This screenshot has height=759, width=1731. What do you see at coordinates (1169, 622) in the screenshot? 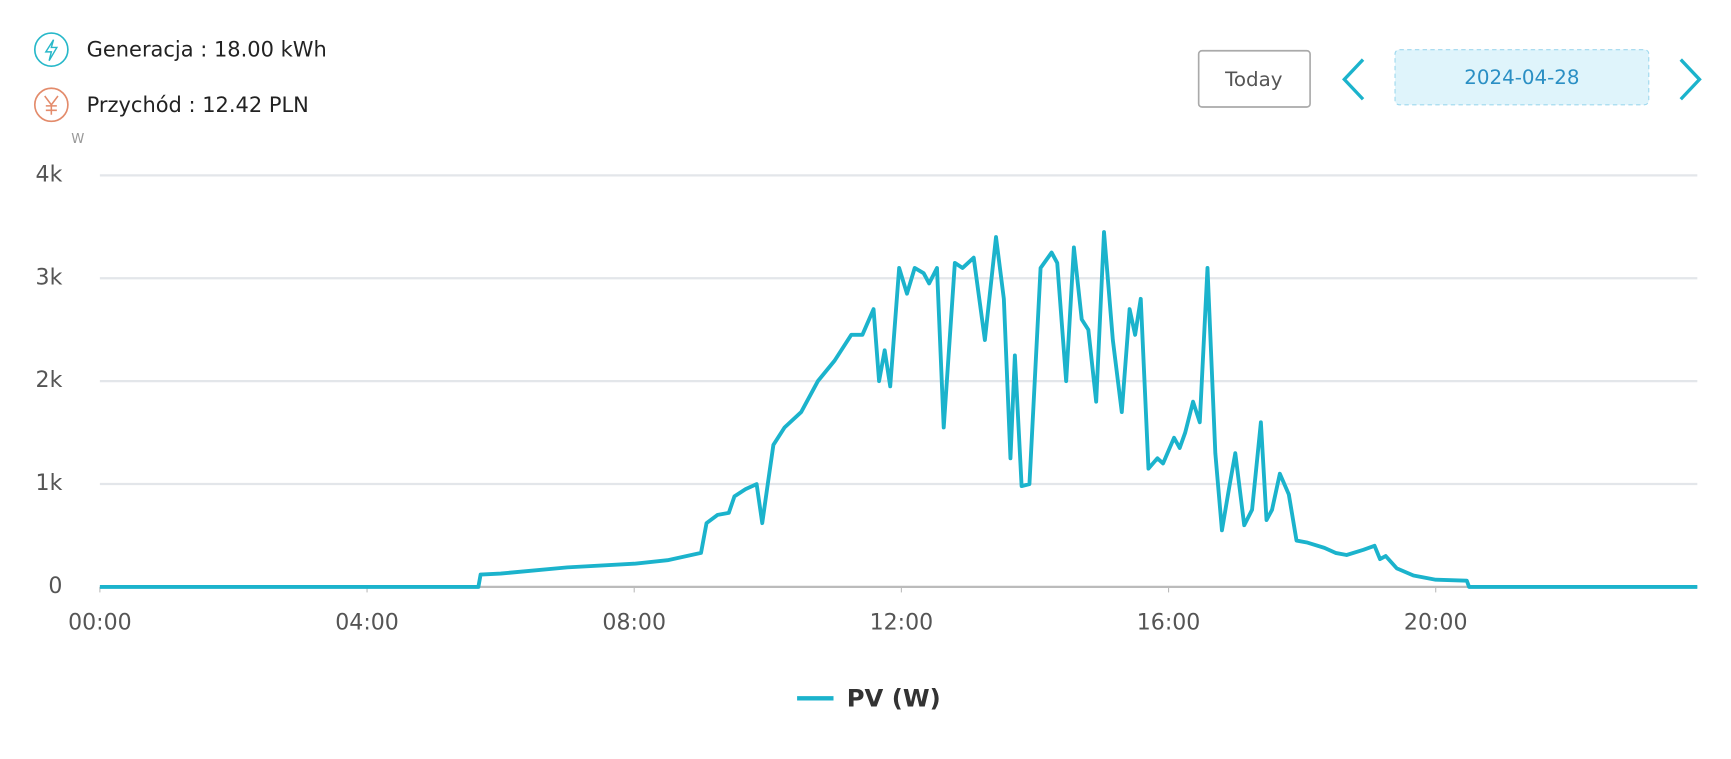
I see `x-tick-label: 16:00` at bounding box center [1169, 622].